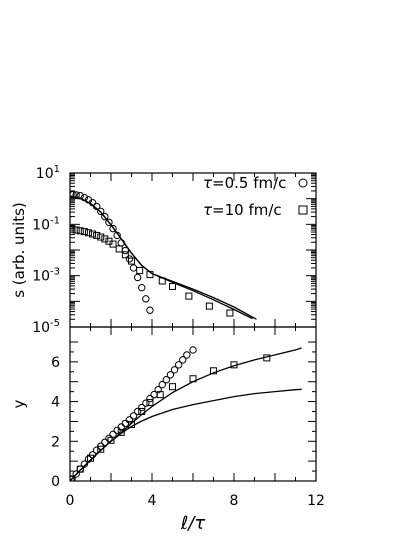 Image resolution: width=415 pixels, height=537 pixels. What do you see at coordinates (249, 183) in the screenshot?
I see `legend-text: =0.5 fm/c` at bounding box center [249, 183].